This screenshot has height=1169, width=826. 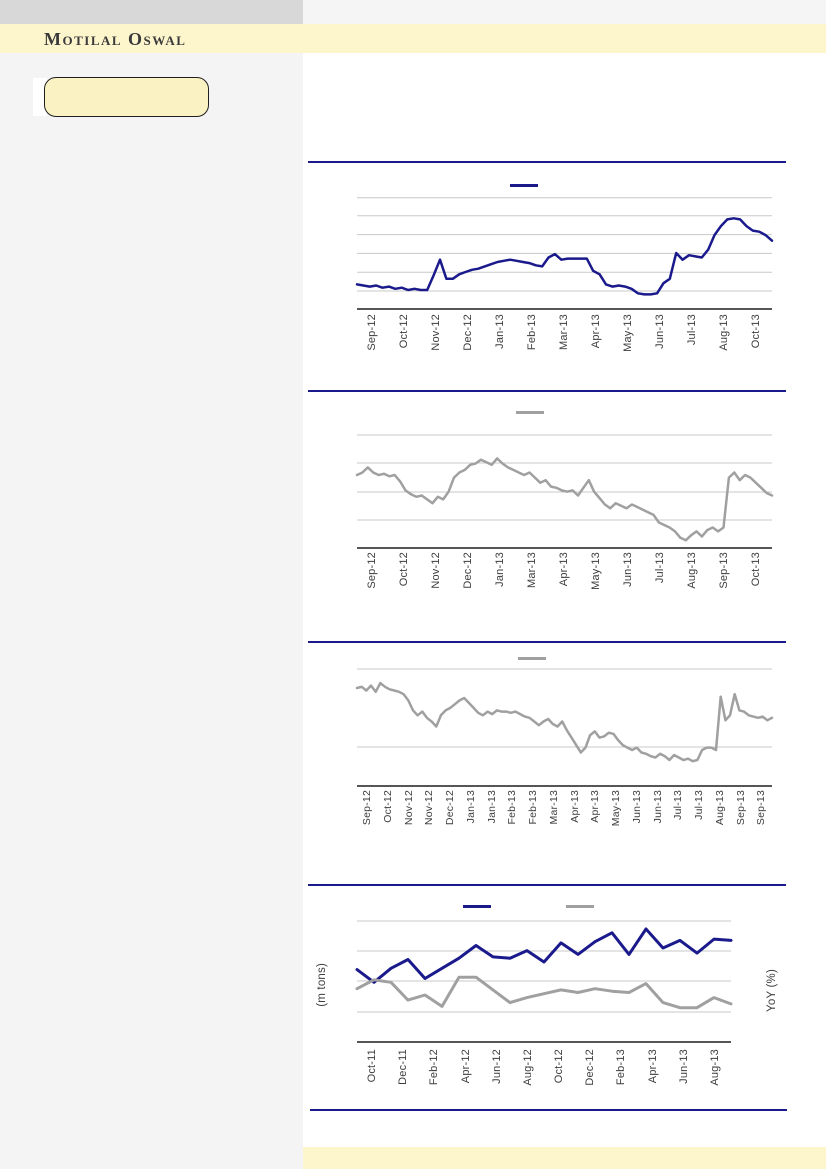 I want to click on x-tick-cell: Oct-11, so click(x=372, y=1079).